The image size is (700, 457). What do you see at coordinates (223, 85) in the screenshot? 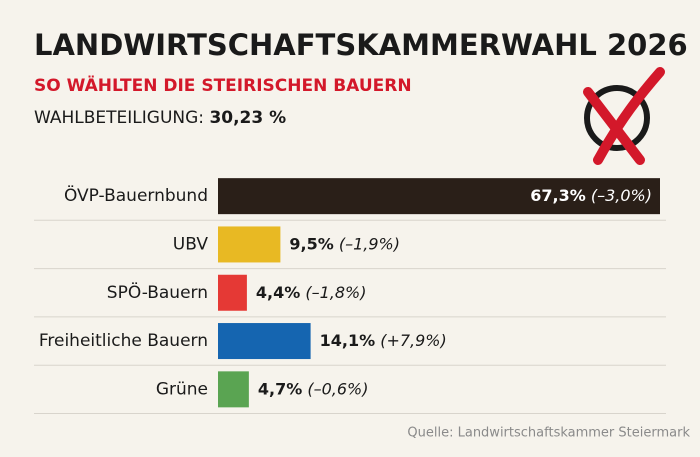
I see `chart-subtitle: SO WÄHLTEN DIE STEIRISCHEN BAUERN` at bounding box center [223, 85].